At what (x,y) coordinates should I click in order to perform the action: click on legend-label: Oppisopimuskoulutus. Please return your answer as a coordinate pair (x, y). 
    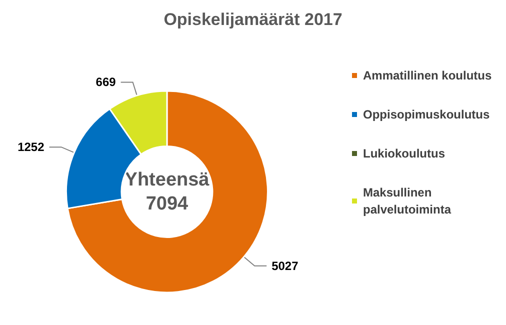
    Looking at the image, I should click on (426, 115).